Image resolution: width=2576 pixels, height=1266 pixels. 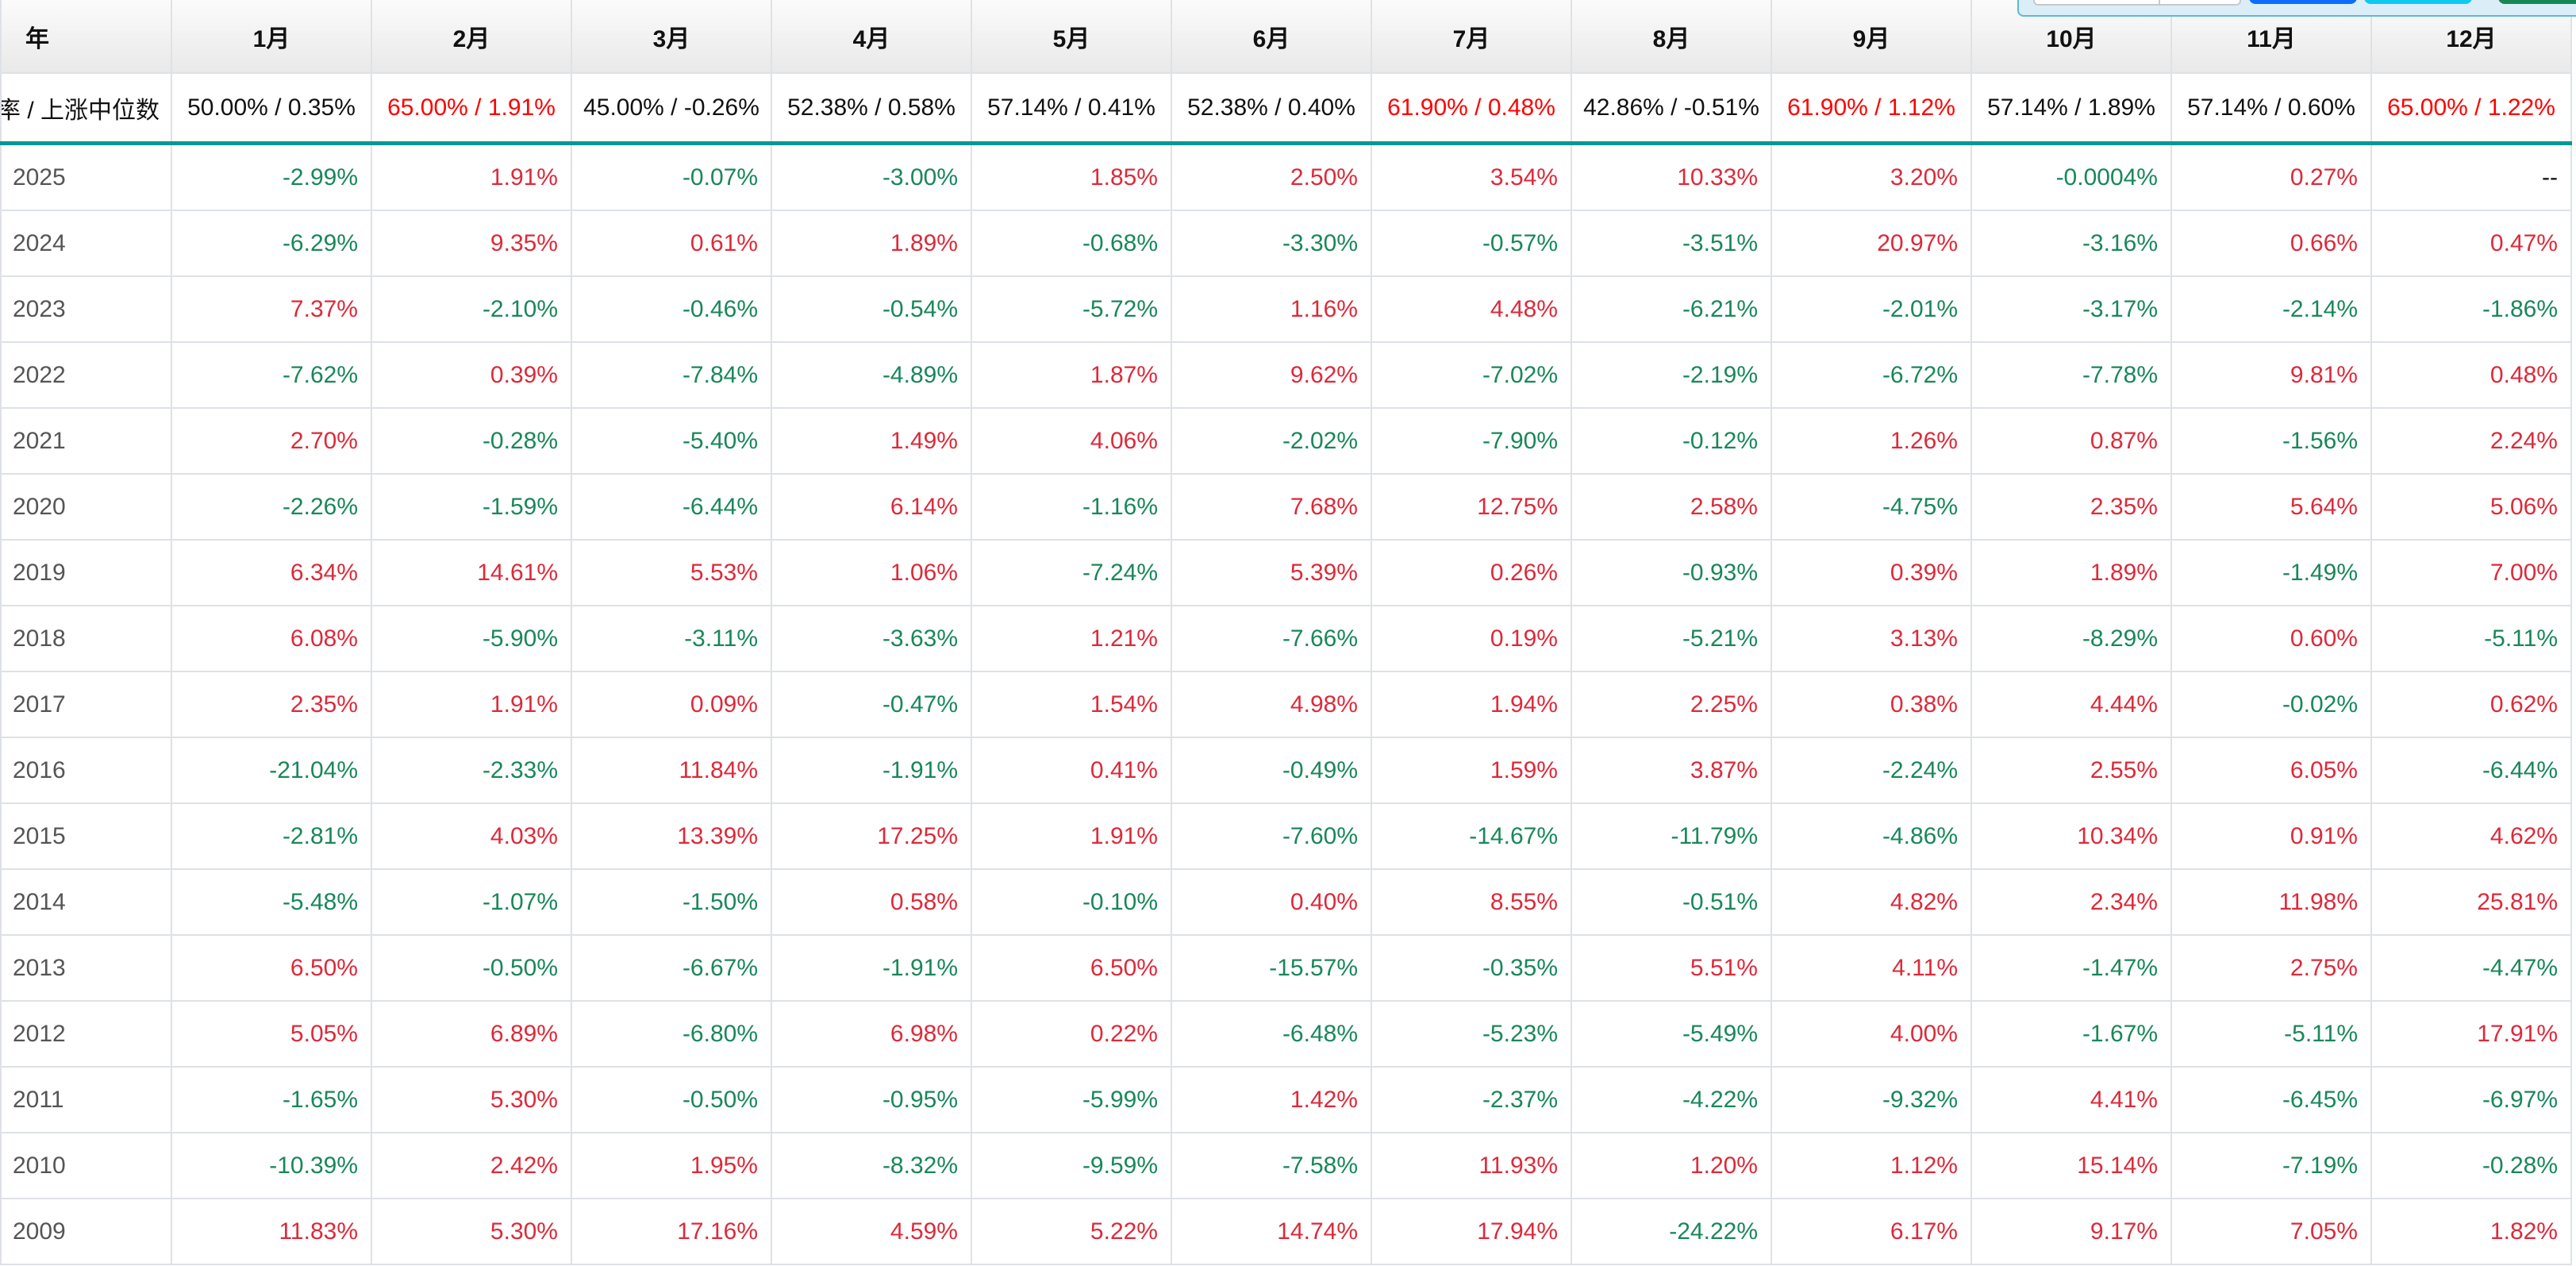 What do you see at coordinates (871, 108) in the screenshot?
I see `summary-cell: 52.38% / 0.58%` at bounding box center [871, 108].